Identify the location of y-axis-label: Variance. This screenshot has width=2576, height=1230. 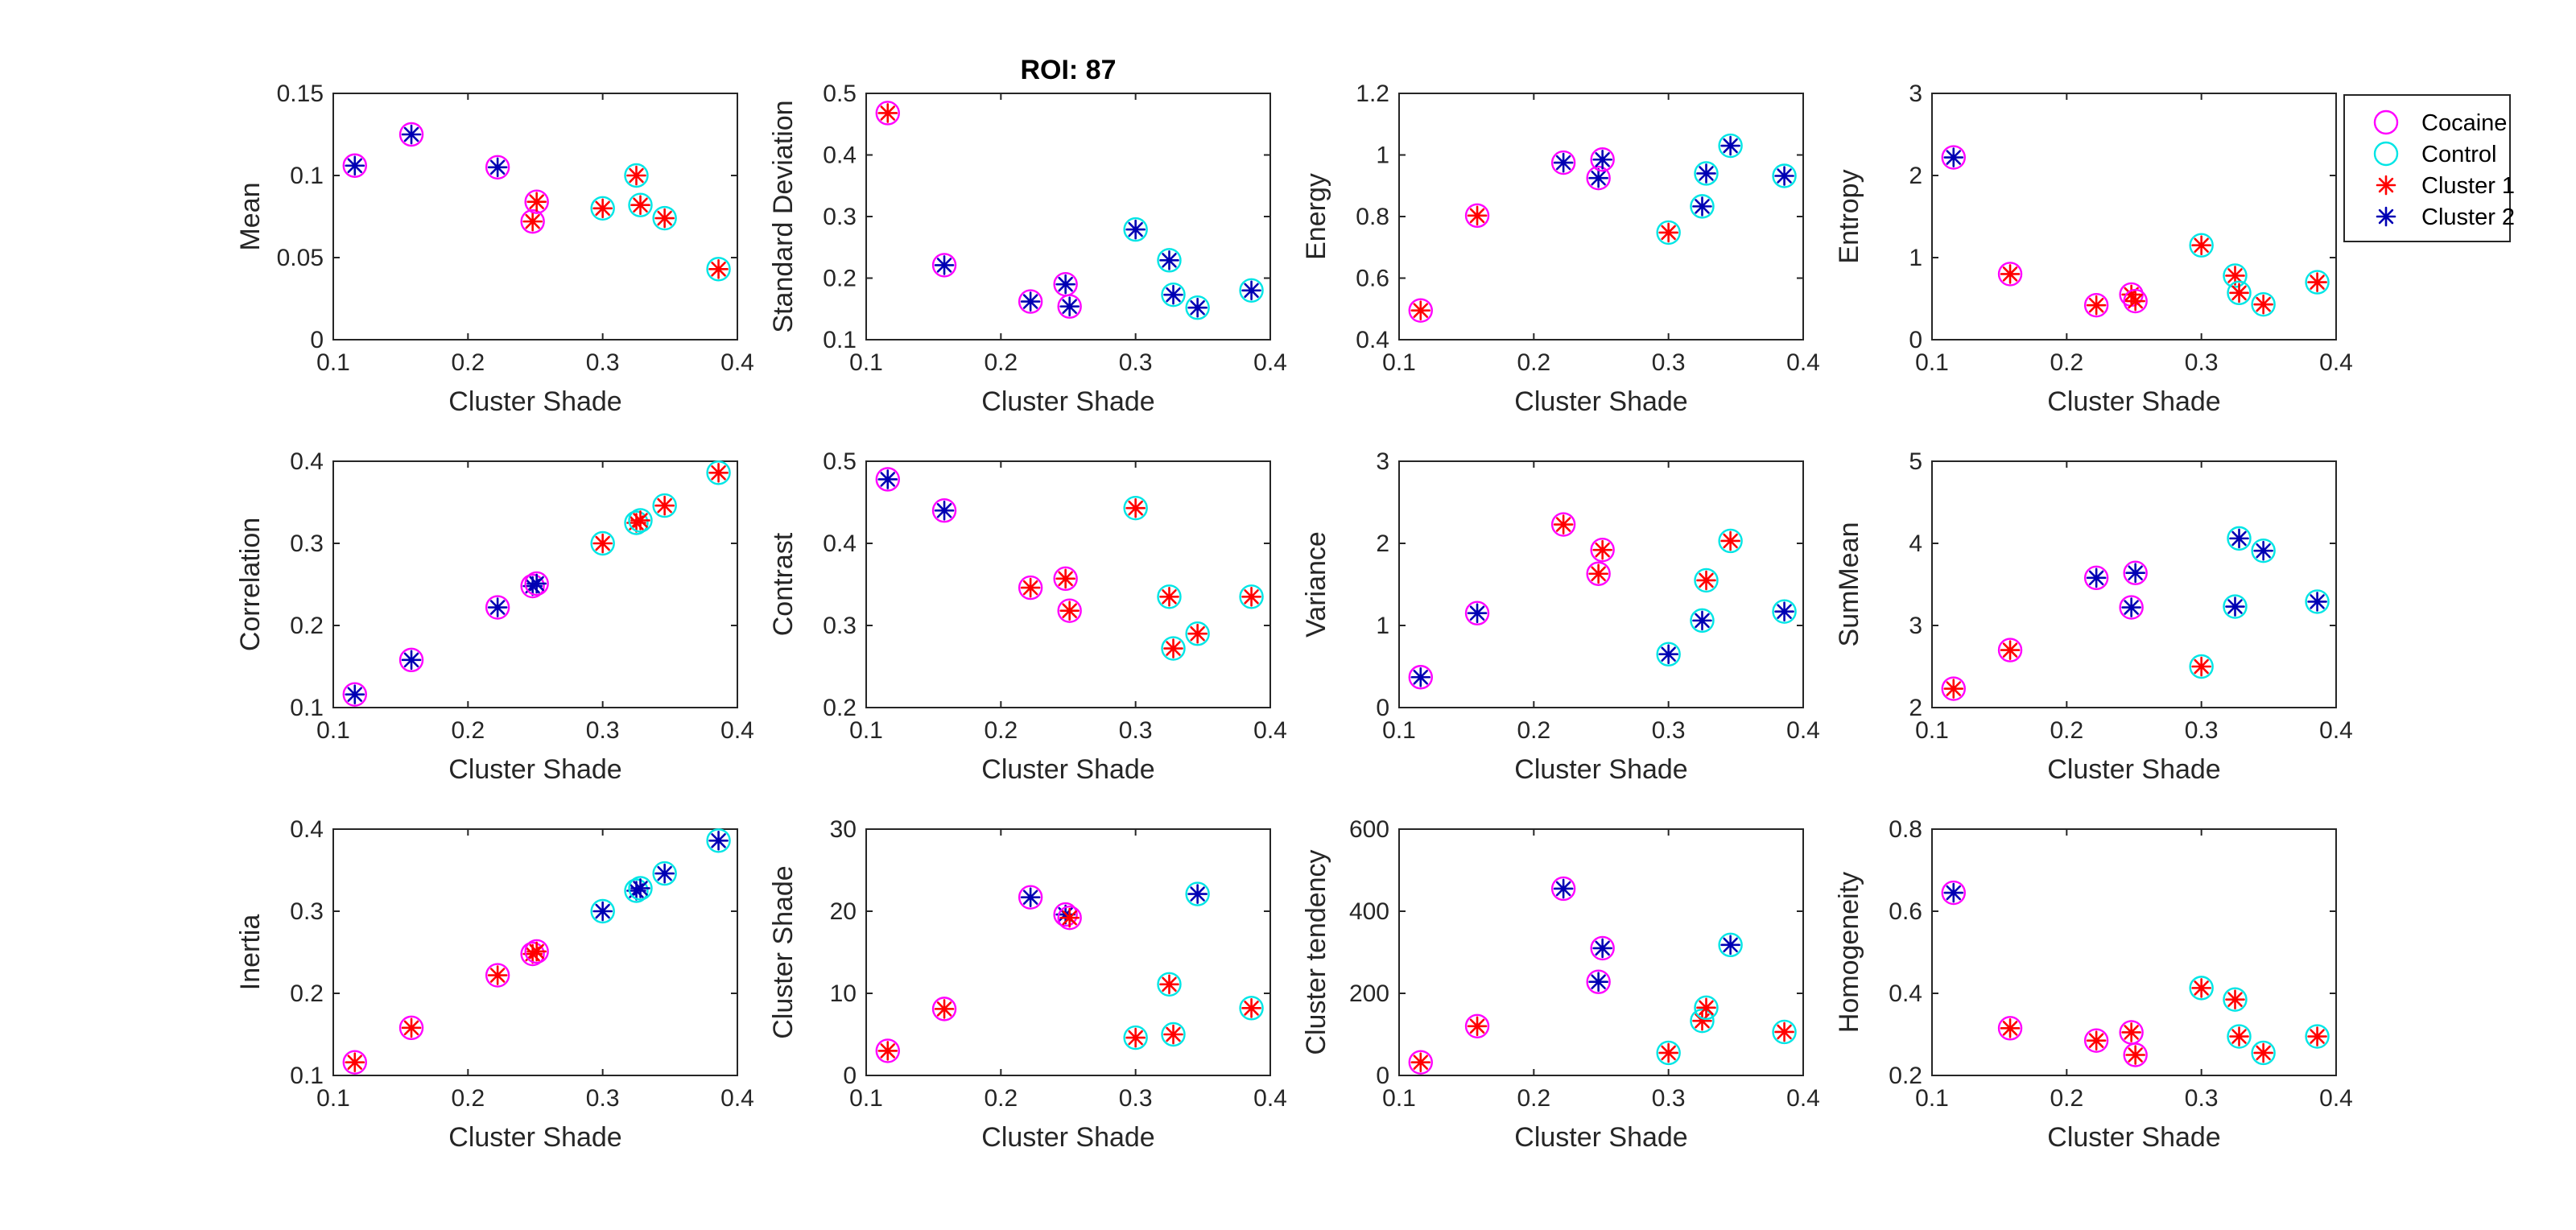
(1316, 584).